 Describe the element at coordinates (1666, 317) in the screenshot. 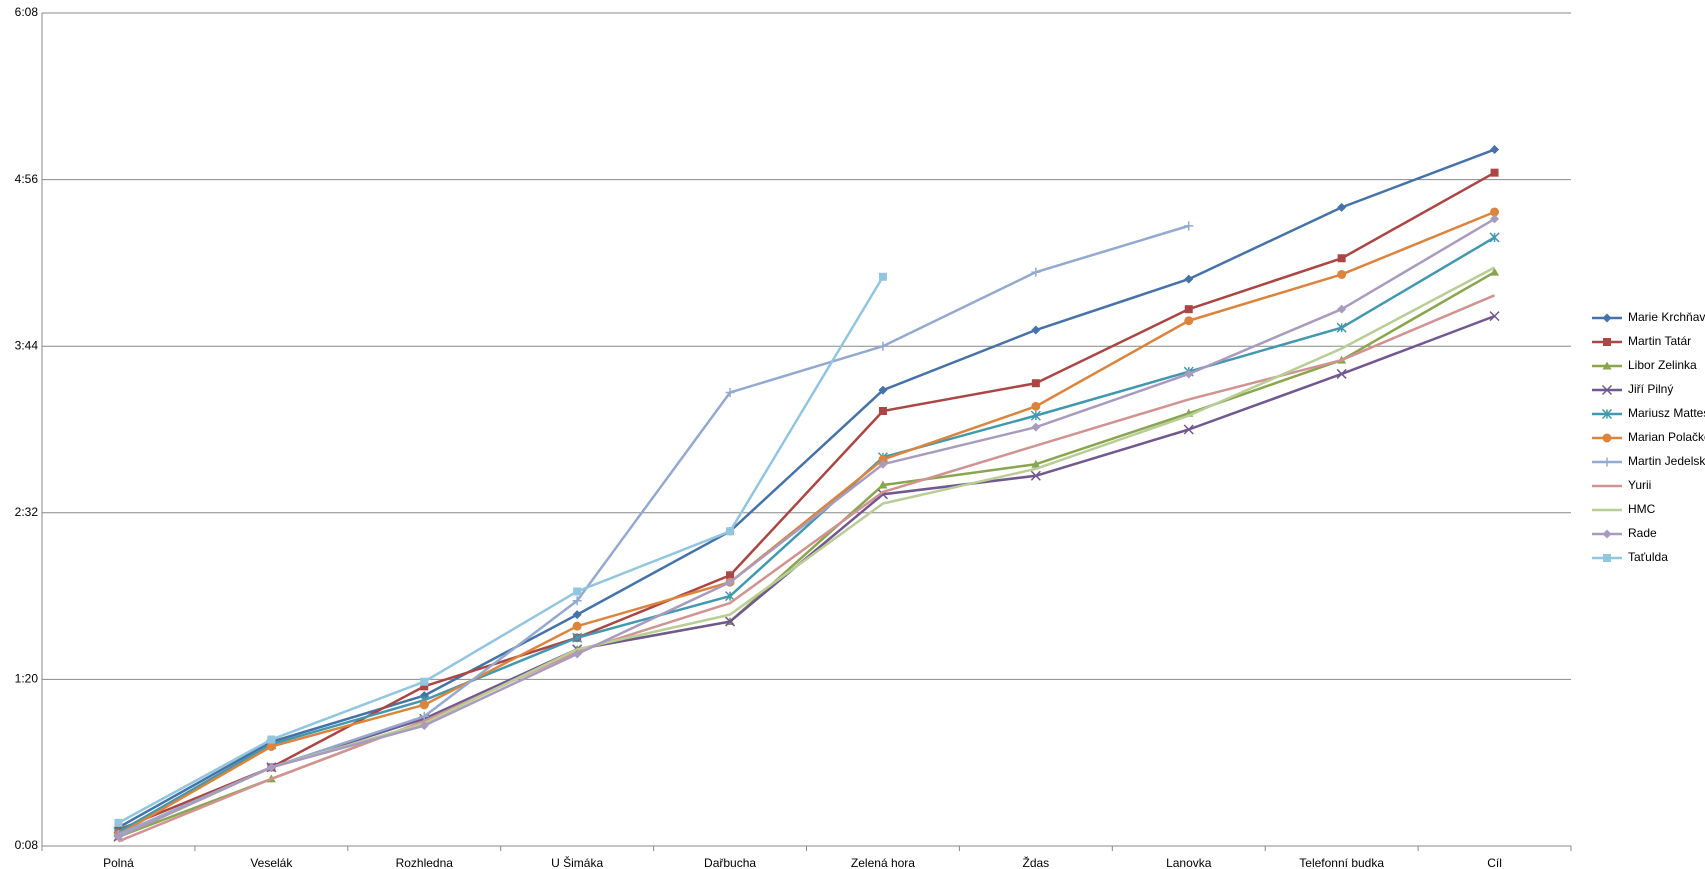

I see `legend-label: Marie Krchňavá` at that location.